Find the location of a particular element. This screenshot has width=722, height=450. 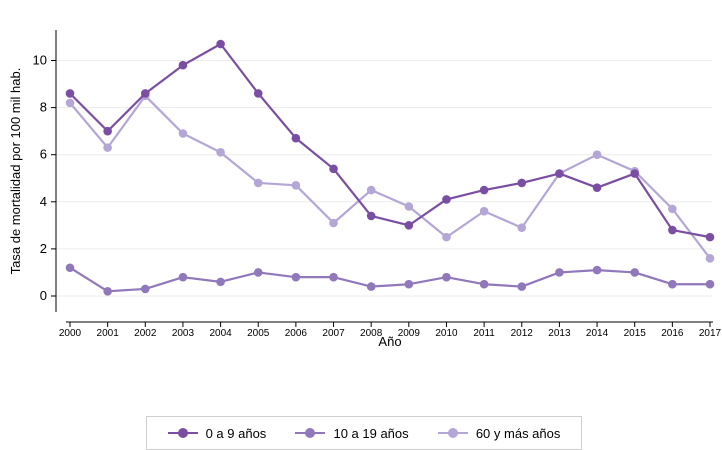

y-tick-label: 4 is located at coordinates (43, 201).